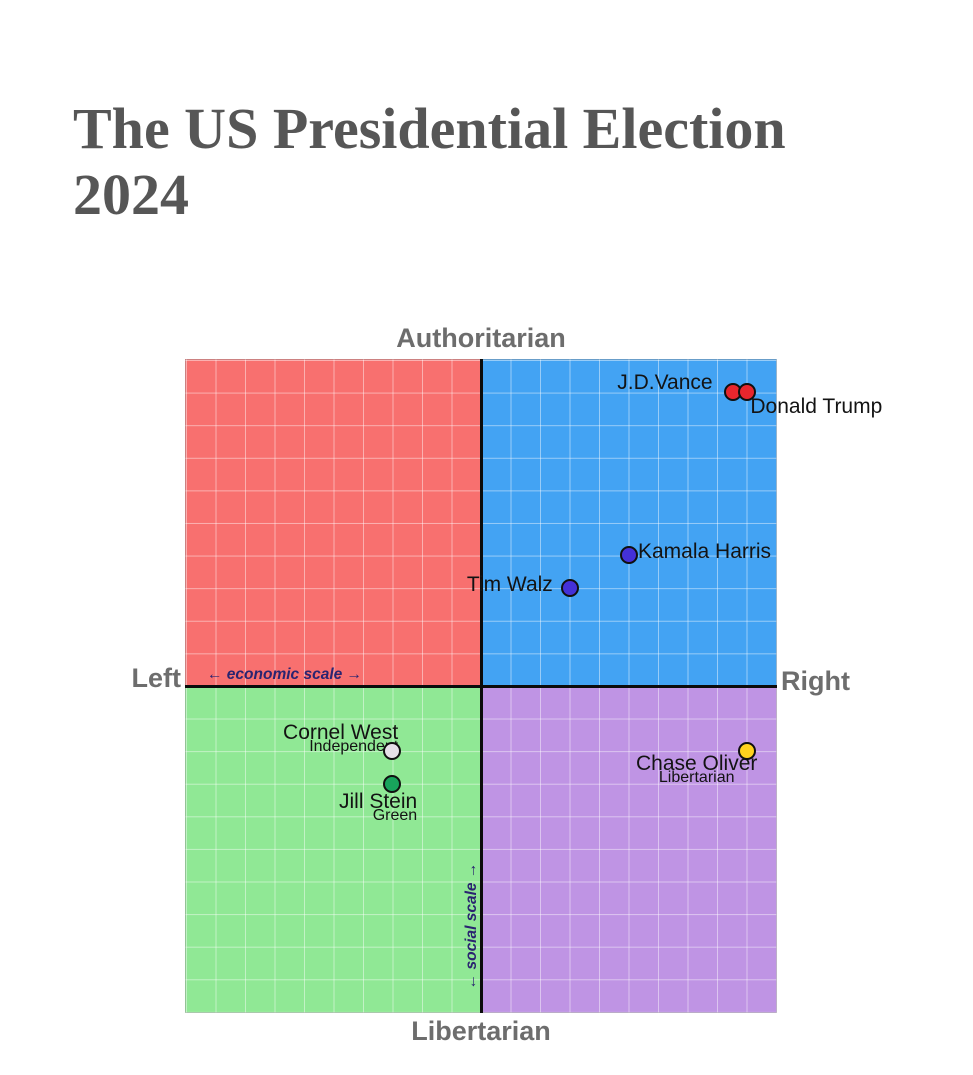 The image size is (973, 1075). Describe the element at coordinates (333, 849) in the screenshot. I see `quadrant-libertarian-left` at that location.